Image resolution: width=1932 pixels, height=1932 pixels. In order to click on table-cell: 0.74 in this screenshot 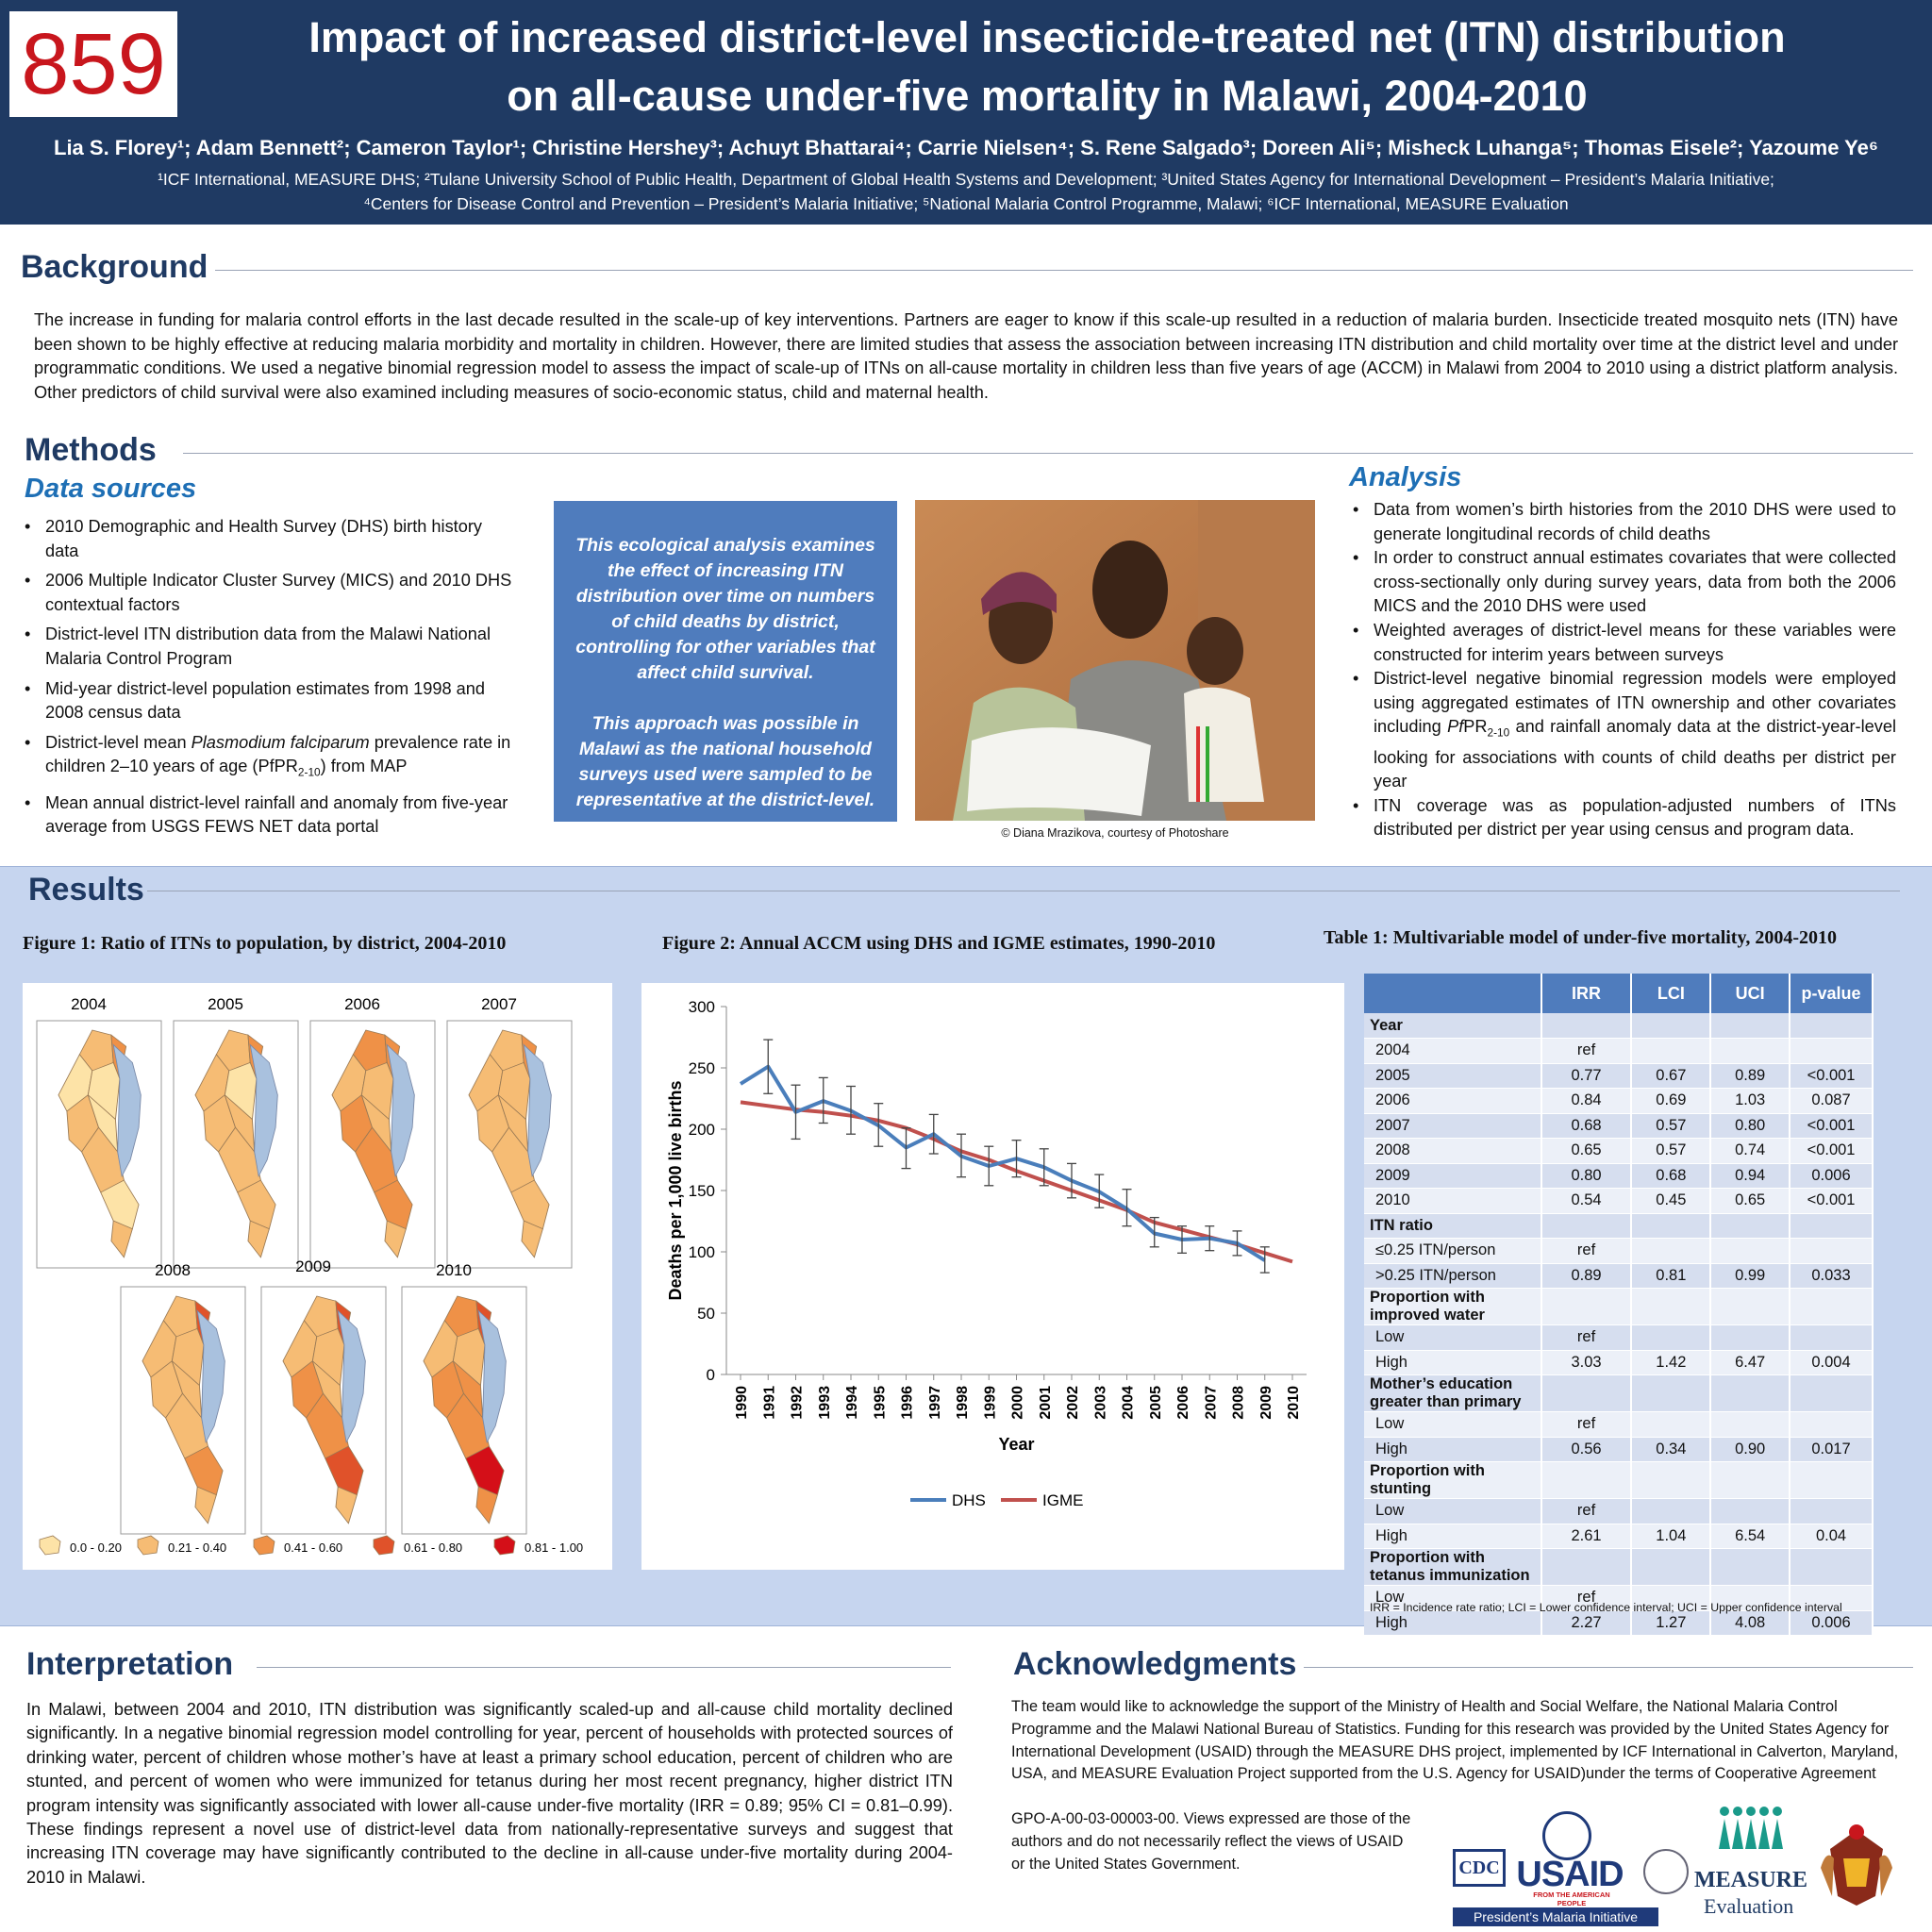, I will do `click(1750, 1151)`.